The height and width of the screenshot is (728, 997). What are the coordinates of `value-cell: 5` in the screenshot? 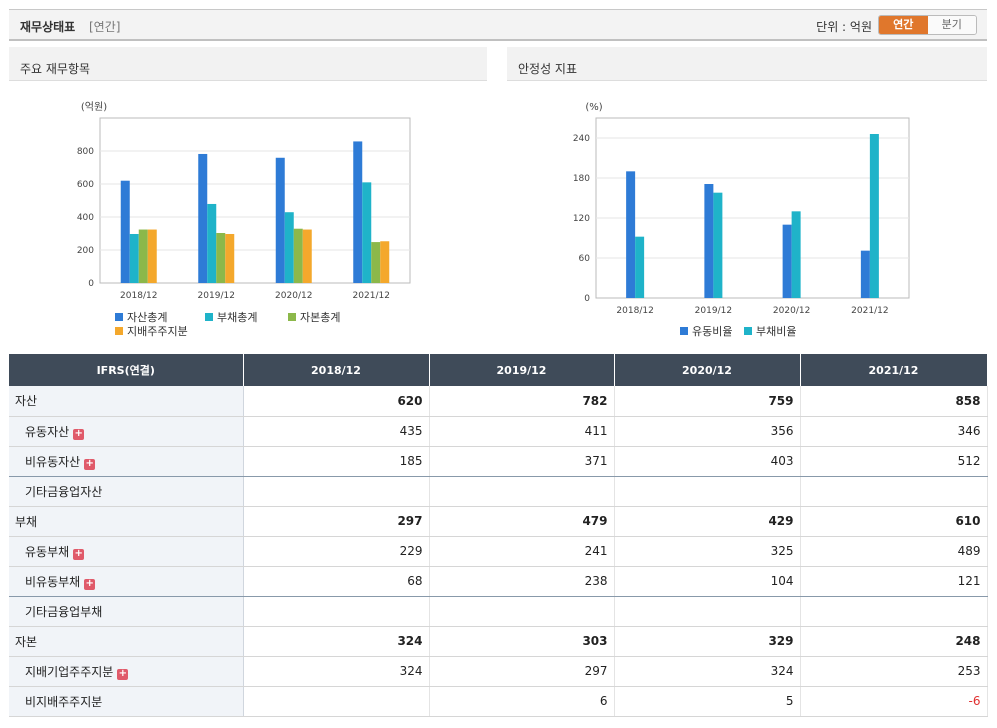 It's located at (707, 701).